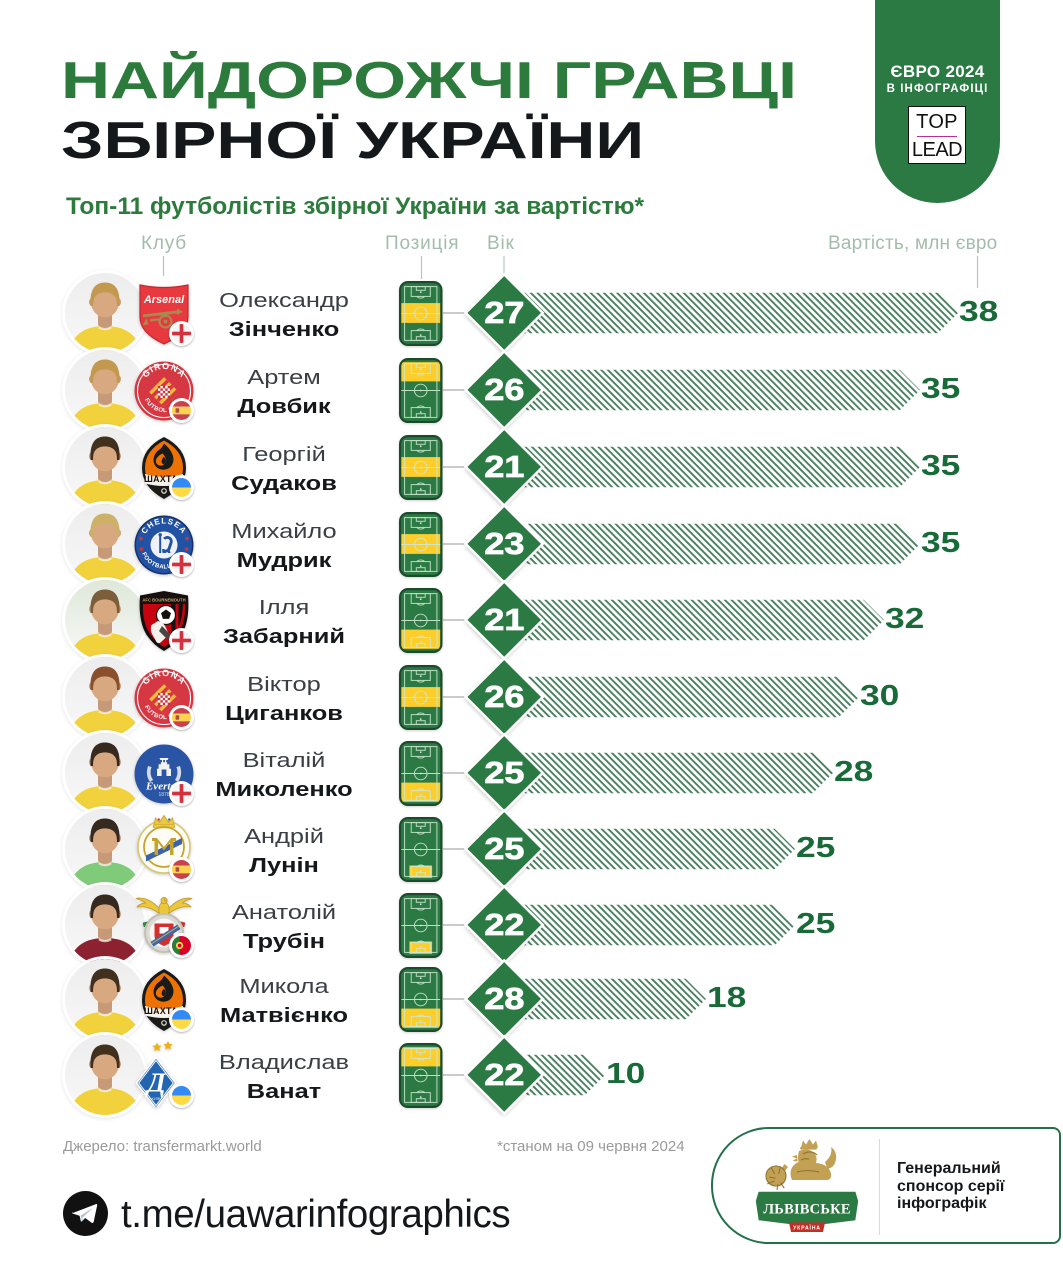 Image resolution: width=1063 pixels, height=1280 pixels. Describe the element at coordinates (163, 600) in the screenshot. I see `svg-text: AFC BOURNEMOUTH` at that location.